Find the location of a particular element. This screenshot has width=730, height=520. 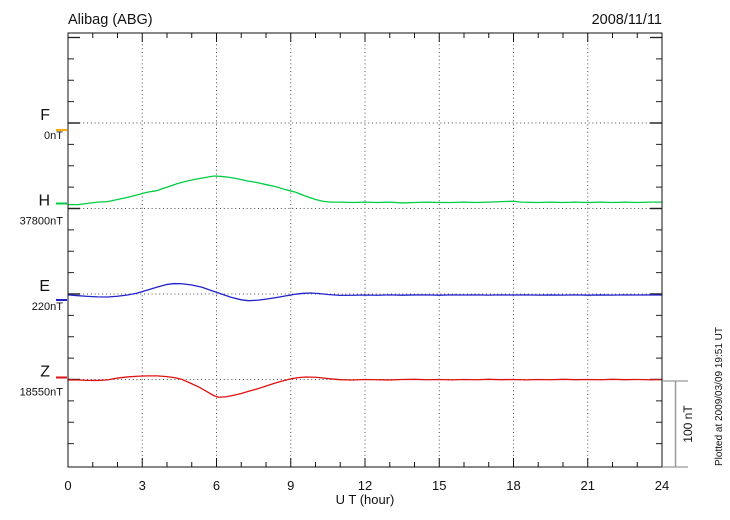

series-baseline-value-Z: 18550nT is located at coordinates (42, 393).